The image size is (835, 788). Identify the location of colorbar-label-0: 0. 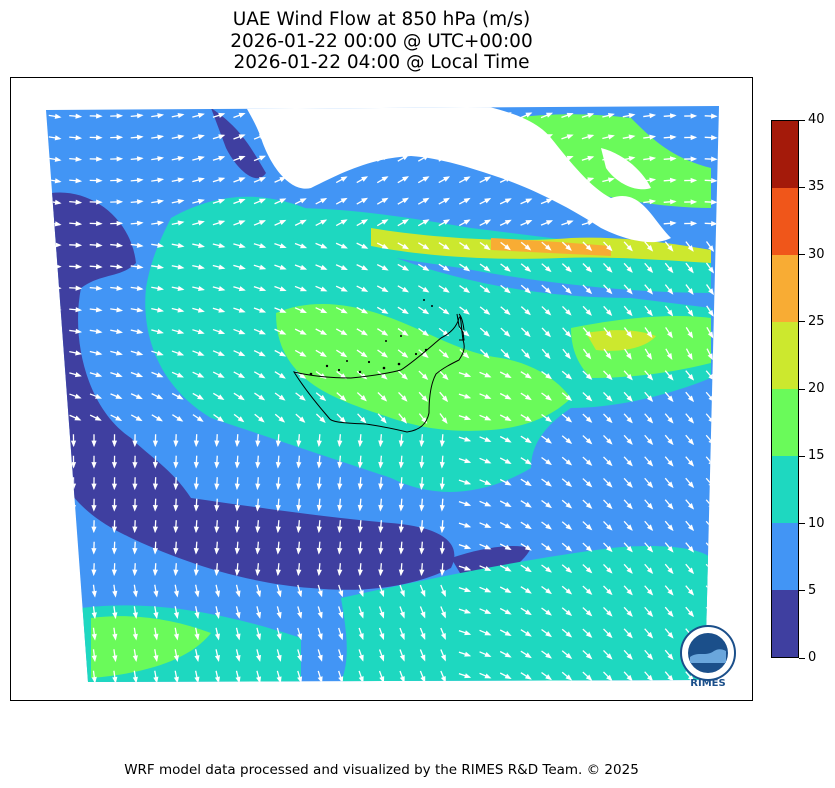
(812, 657).